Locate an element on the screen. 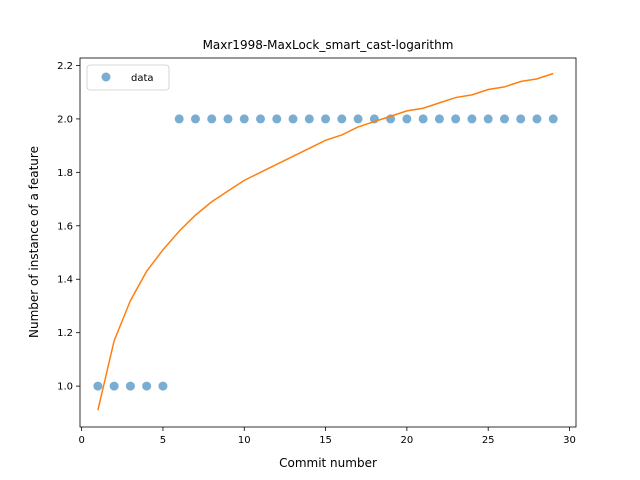 The width and height of the screenshot is (640, 480). chart-title: Maxr1998-MaxLock_smart_cast-logarithm is located at coordinates (328, 45).